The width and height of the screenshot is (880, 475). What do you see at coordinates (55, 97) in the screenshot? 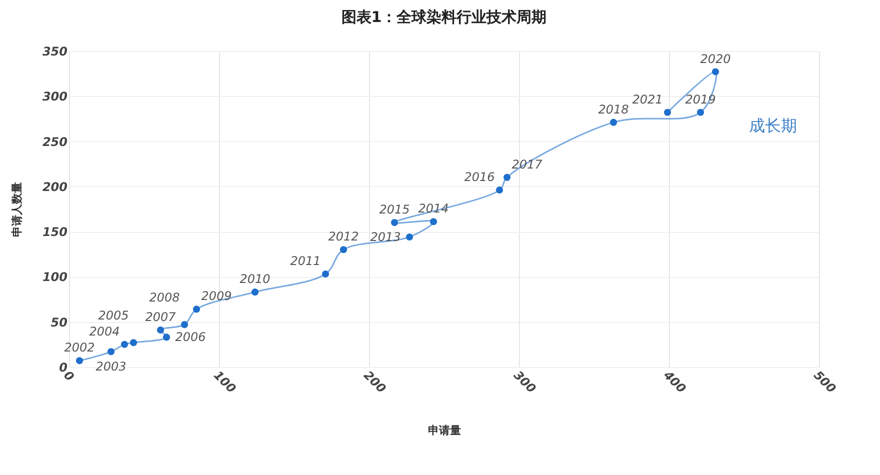
I see `y-tick-label: 300` at bounding box center [55, 97].